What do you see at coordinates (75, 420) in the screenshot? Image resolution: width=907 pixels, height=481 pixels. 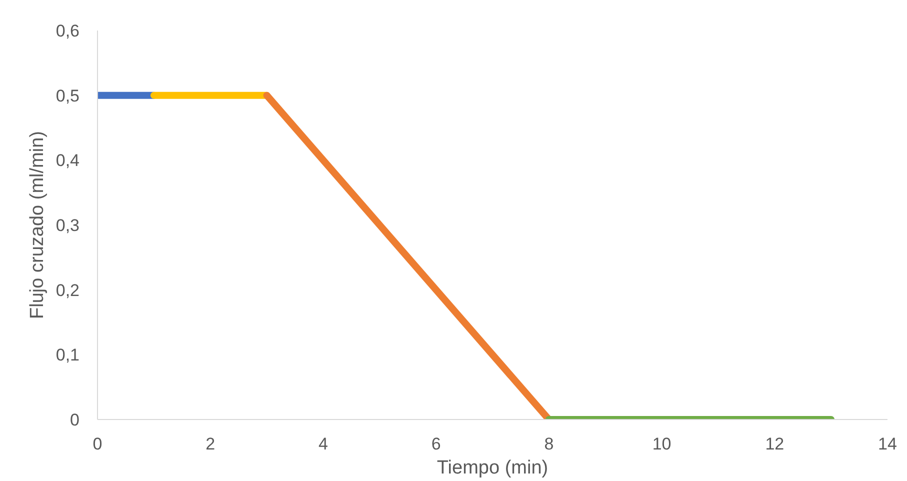 I see `y-tick-label: 0` at bounding box center [75, 420].